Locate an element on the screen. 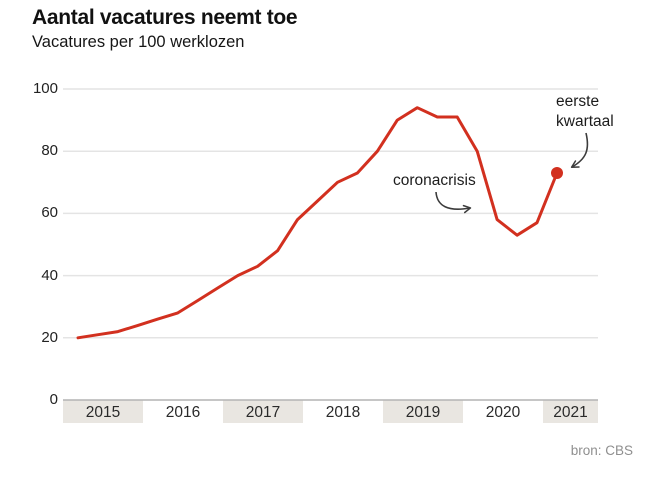 This screenshot has width=650, height=477. y-axis-tick-label-20: 20 is located at coordinates (49, 337).